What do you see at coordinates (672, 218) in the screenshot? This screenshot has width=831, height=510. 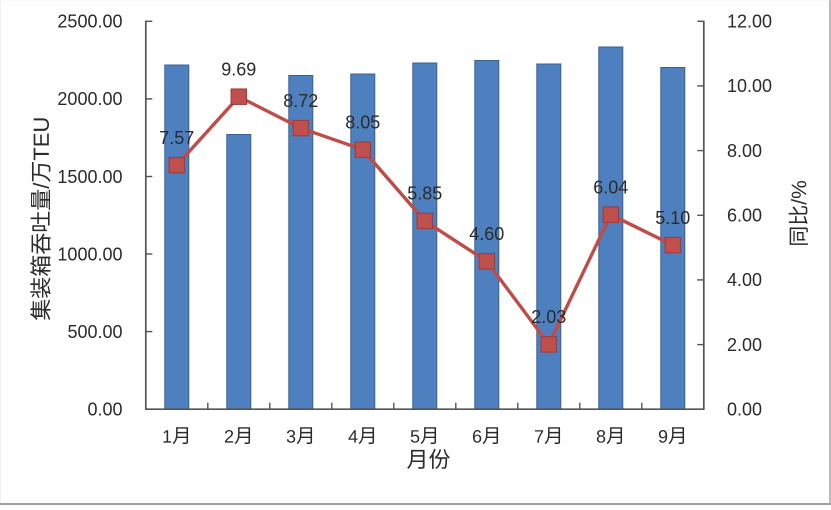 I see `svg-text: 5.10` at bounding box center [672, 218].